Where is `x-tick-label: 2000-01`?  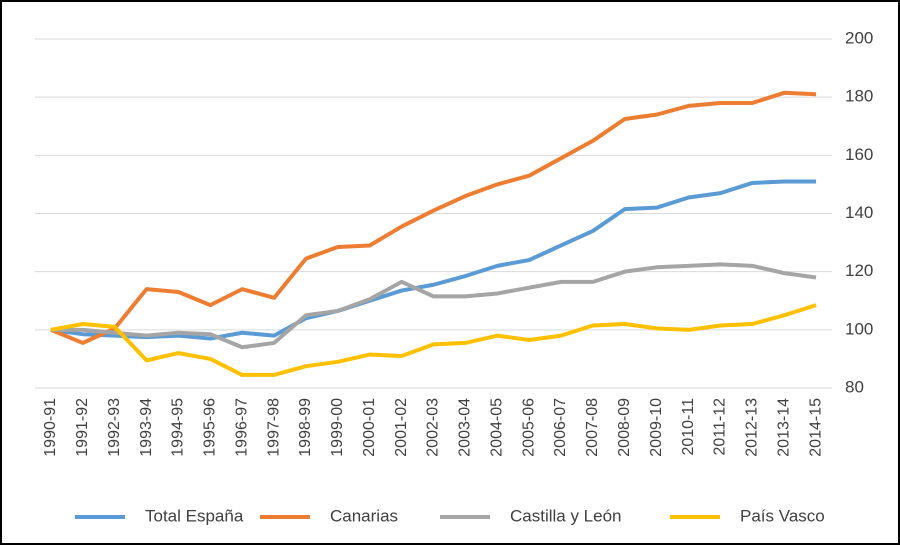 x-tick-label: 2000-01 is located at coordinates (369, 427).